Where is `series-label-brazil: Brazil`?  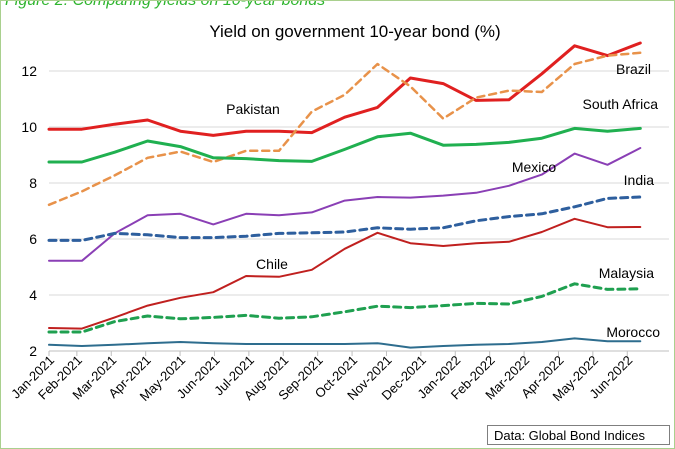
series-label-brazil: Brazil is located at coordinates (633, 69).